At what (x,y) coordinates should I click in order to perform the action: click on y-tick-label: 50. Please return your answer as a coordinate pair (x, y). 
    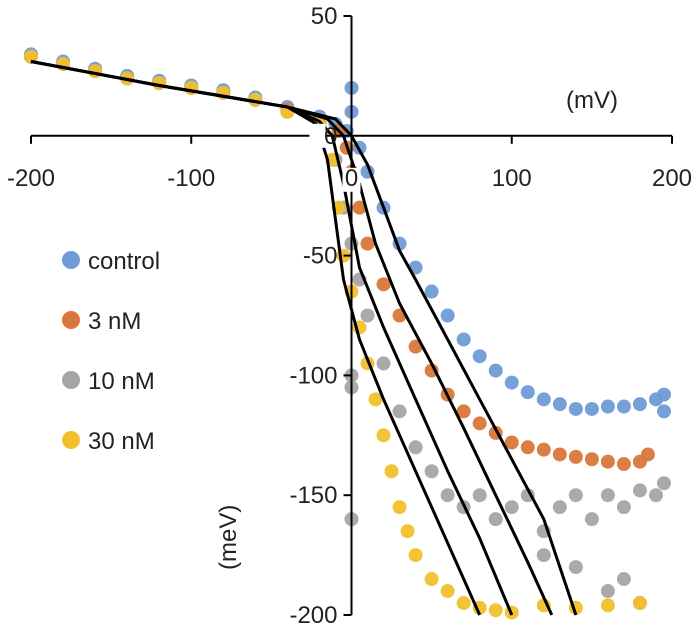
    Looking at the image, I should click on (324, 16).